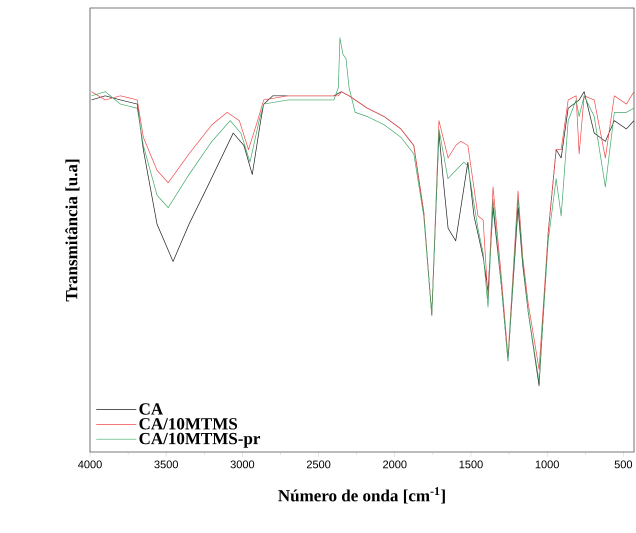 The image size is (636, 533). Describe the element at coordinates (623, 464) in the screenshot. I see `x-tick-label: 500` at that location.